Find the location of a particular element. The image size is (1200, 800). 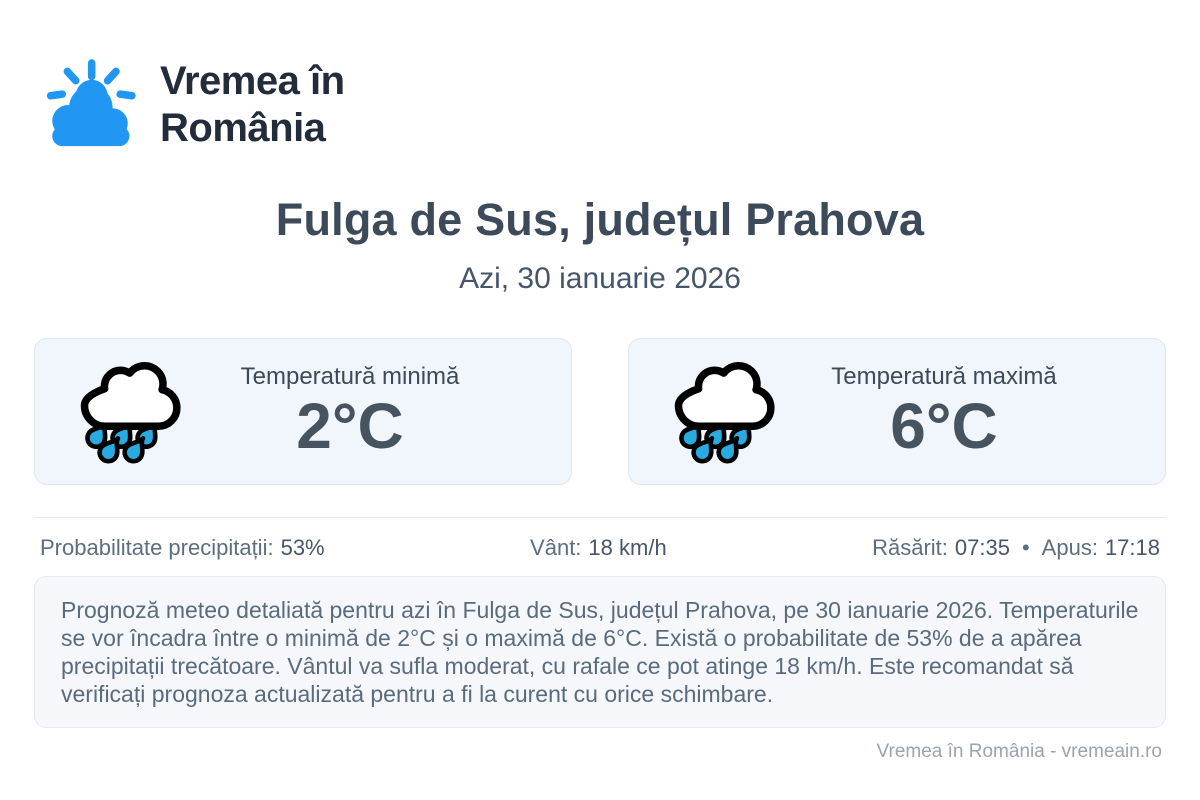

min-temperature-card: Temperatură minimă 2°C is located at coordinates (303, 411).